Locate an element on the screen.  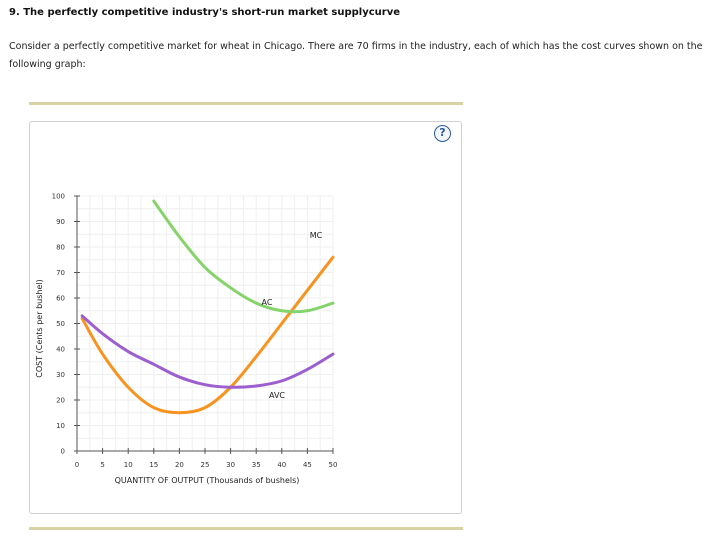
x-tick-label: 50 is located at coordinates (333, 465).